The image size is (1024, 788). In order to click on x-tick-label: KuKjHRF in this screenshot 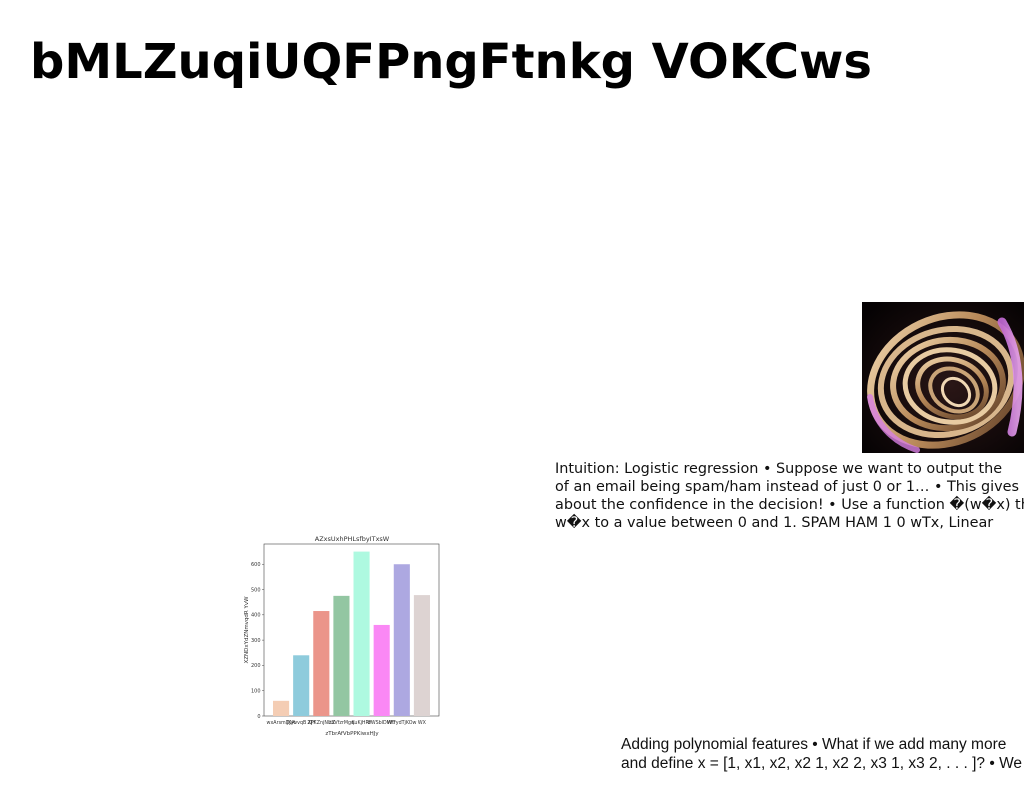, I will do `click(362, 723)`.